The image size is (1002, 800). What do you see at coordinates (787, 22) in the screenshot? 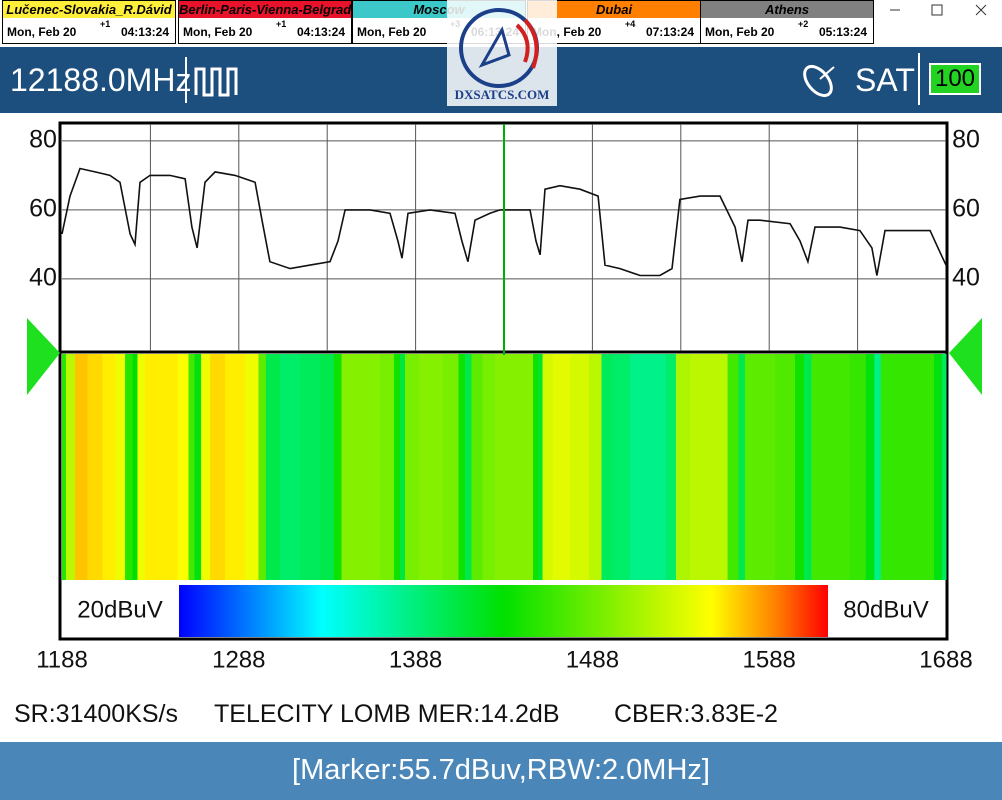
I see `clock: Athens Mon, Feb 20 +2 05:13:24` at bounding box center [787, 22].